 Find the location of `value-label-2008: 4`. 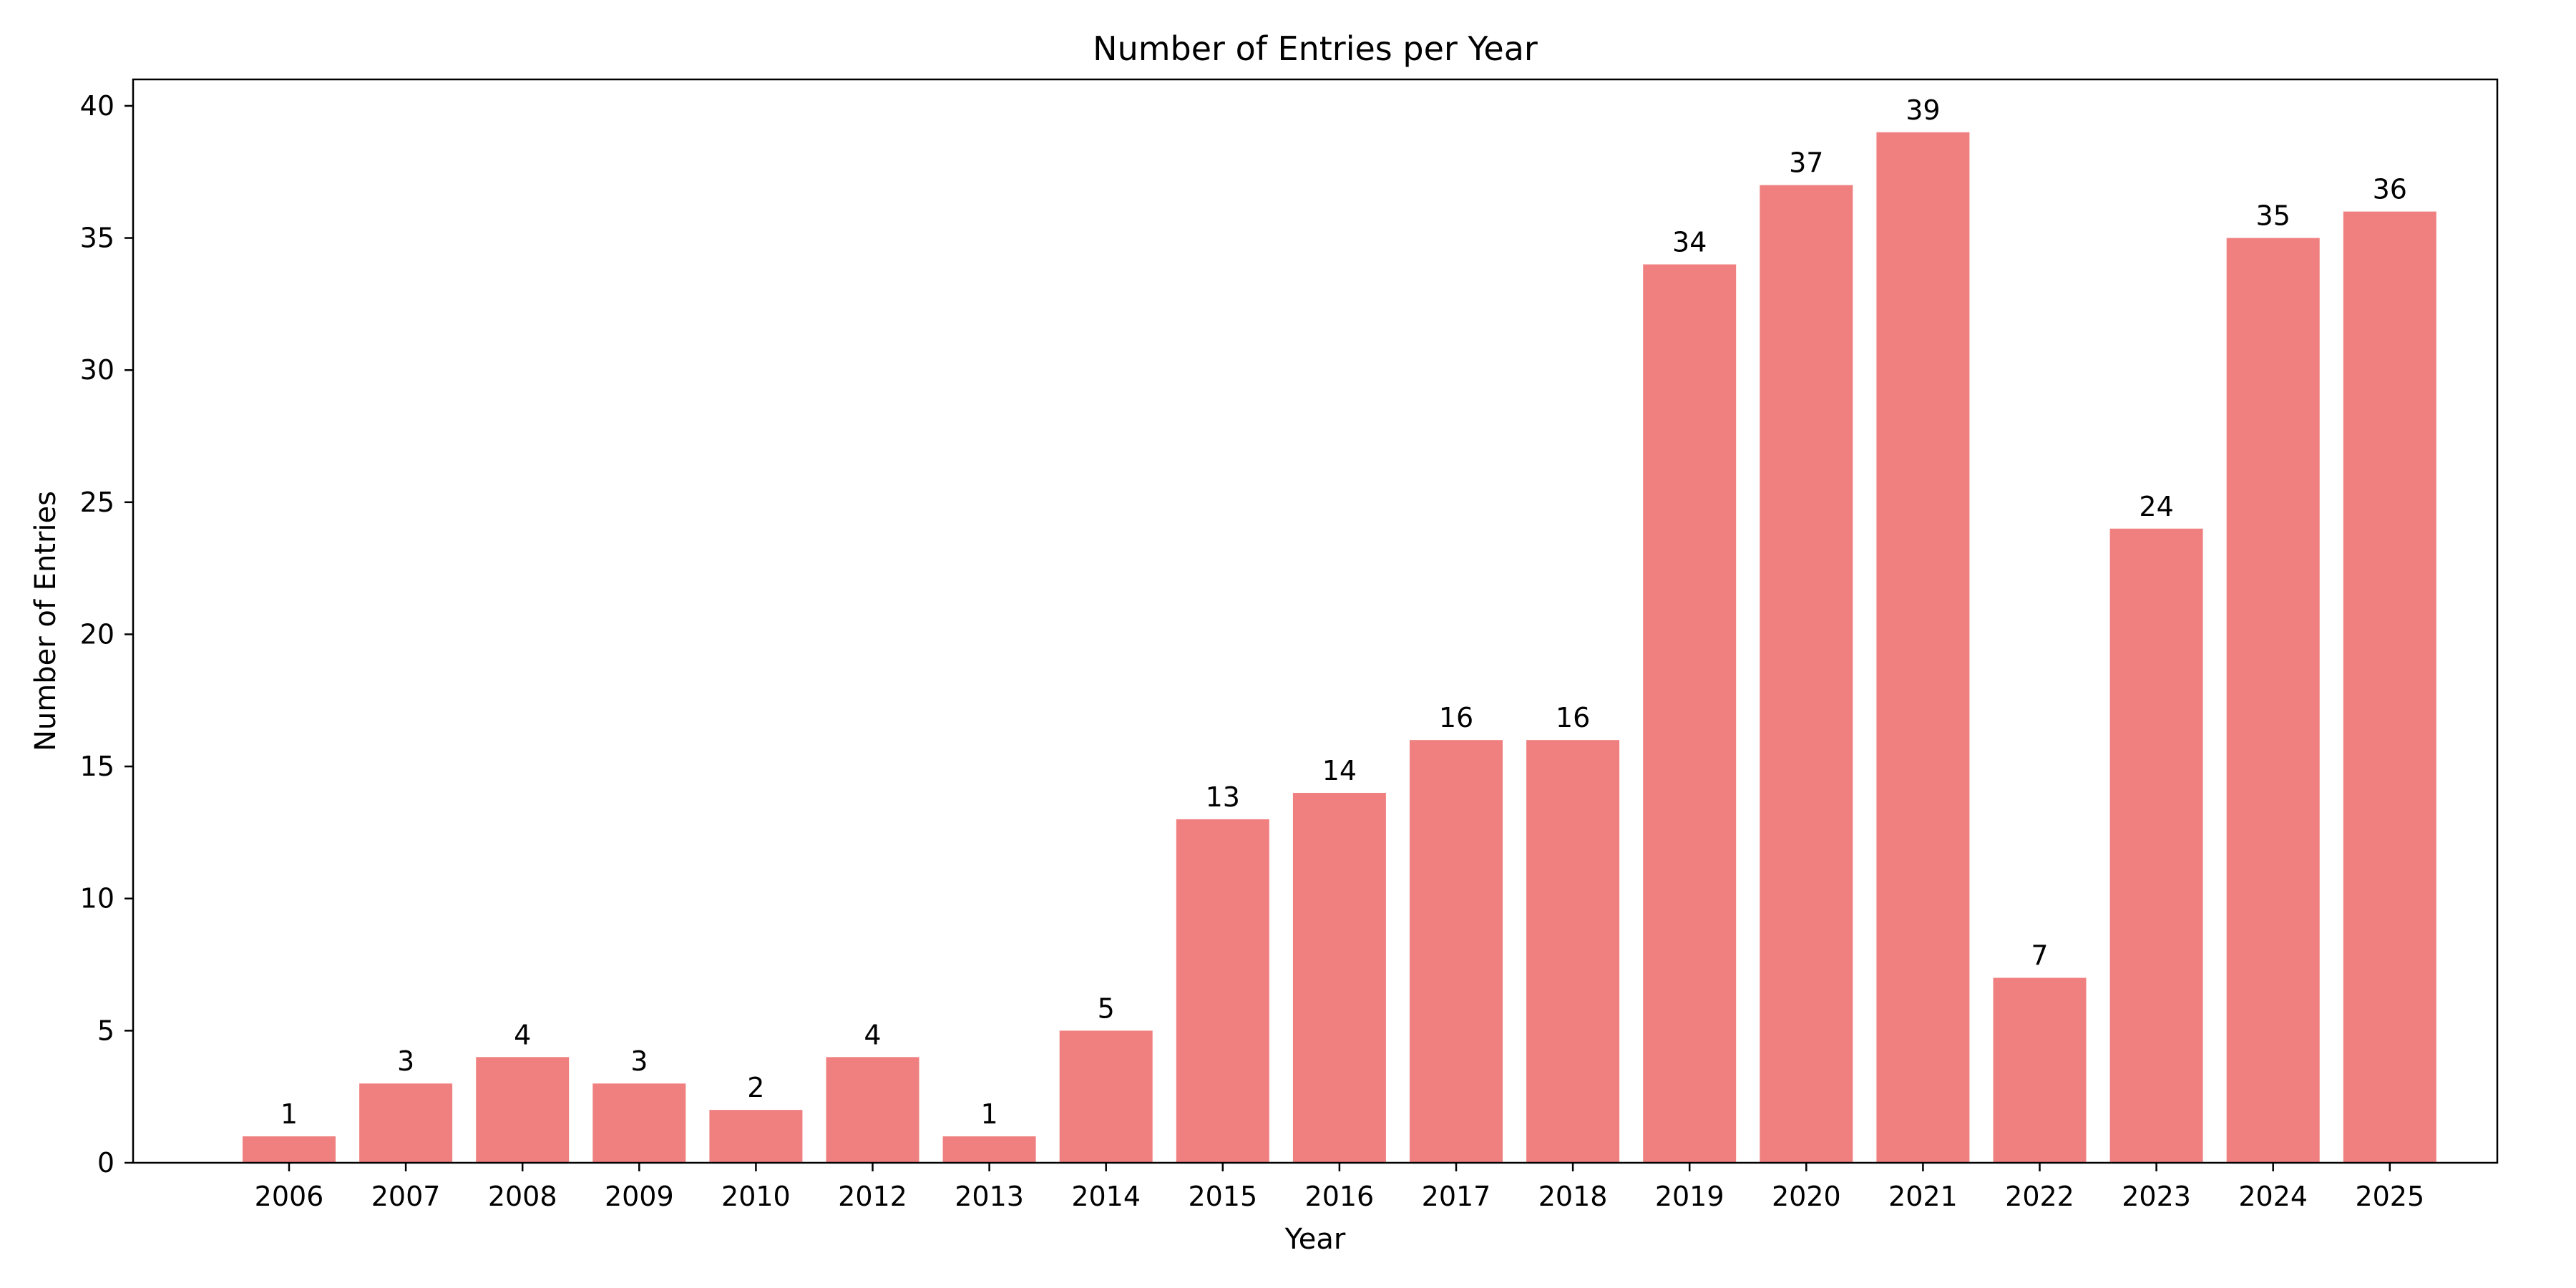

value-label-2008: 4 is located at coordinates (522, 1034).